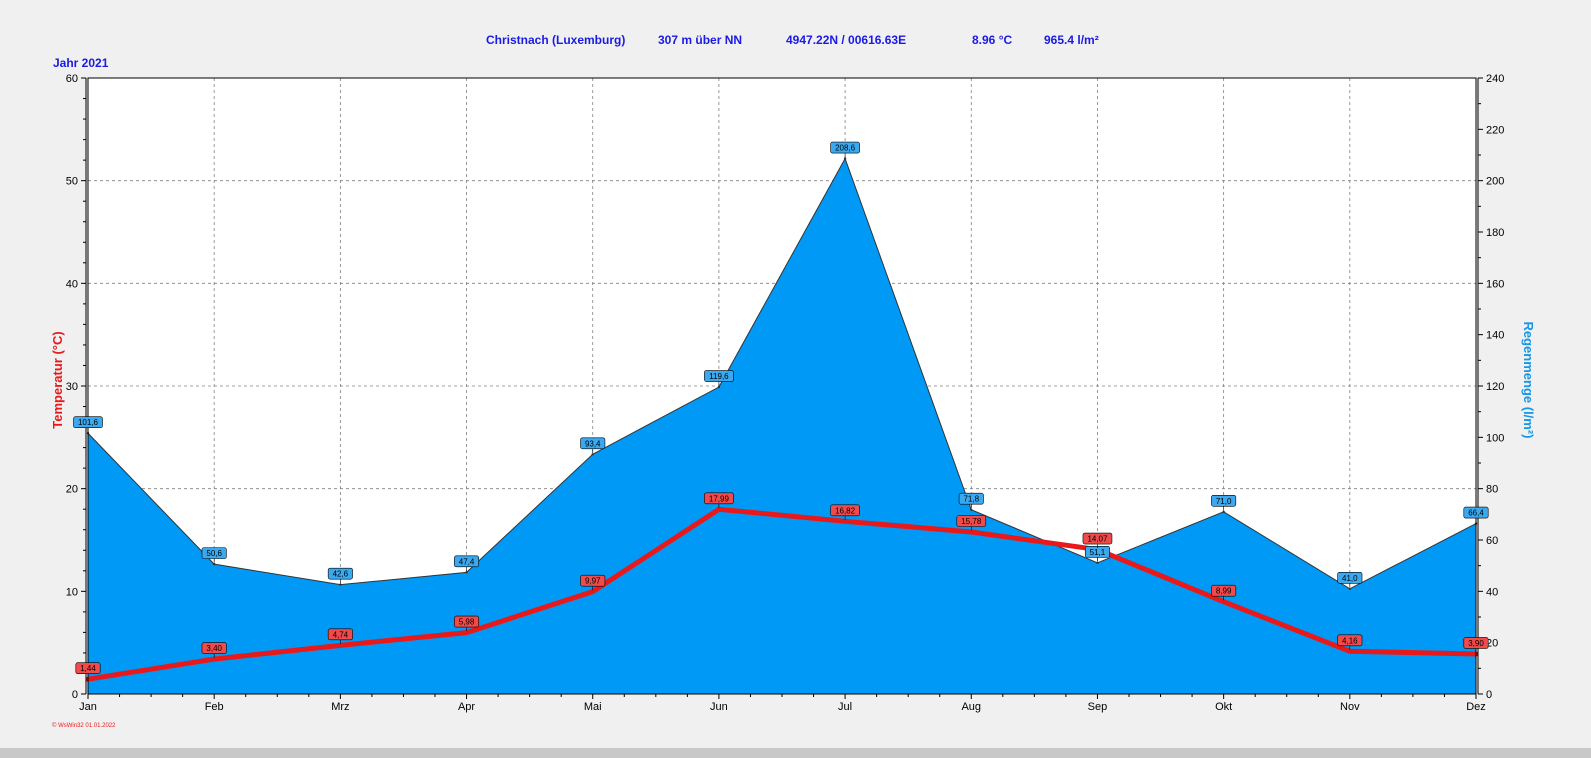 This screenshot has width=1591, height=758. I want to click on x-tick-label: Feb, so click(214, 707).